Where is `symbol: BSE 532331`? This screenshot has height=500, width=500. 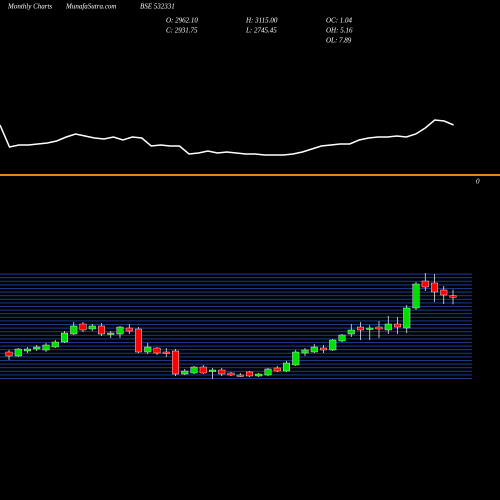
symbol: BSE 532331 is located at coordinates (157, 7).